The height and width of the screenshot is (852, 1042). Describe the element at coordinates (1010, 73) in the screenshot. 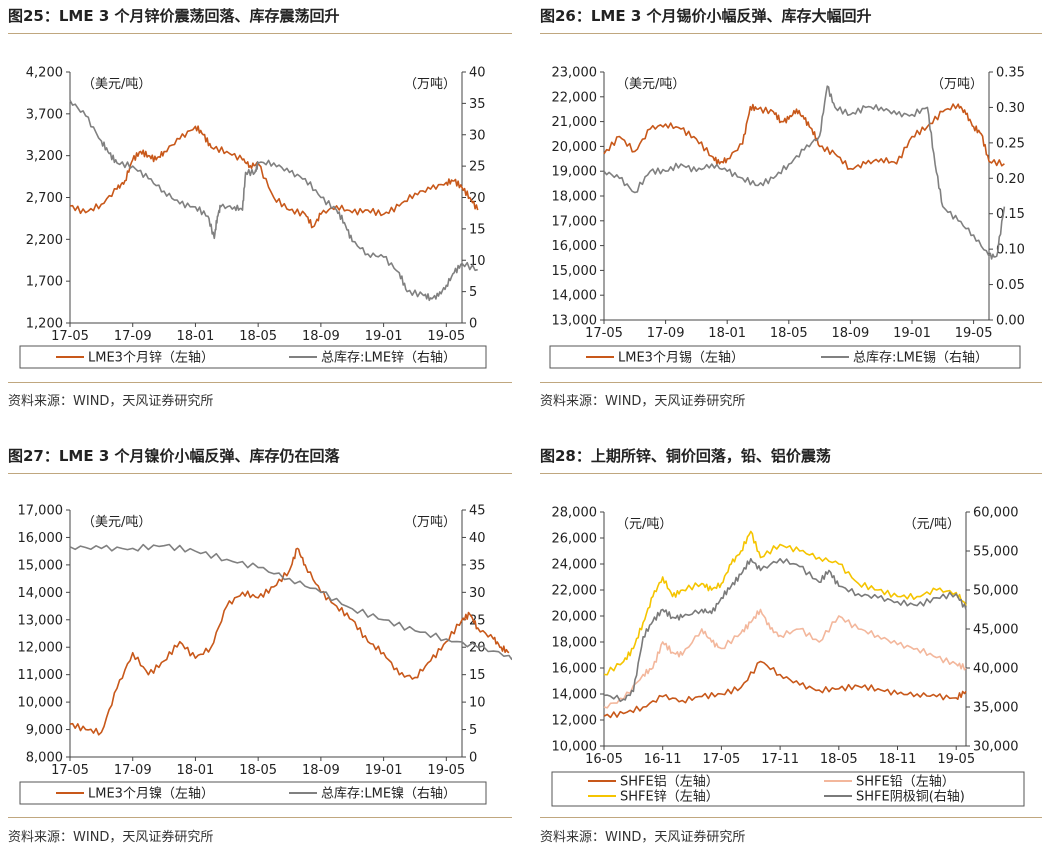

I see `right-tick-label: 0.35` at that location.